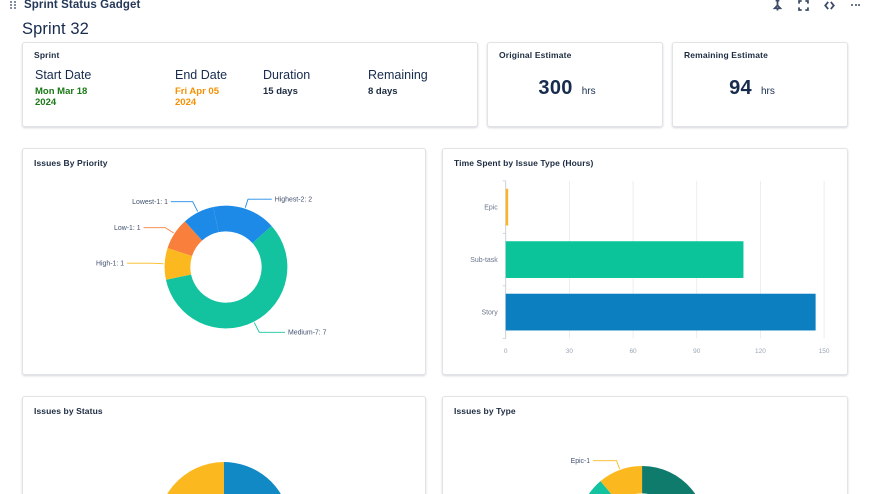 Image resolution: width=870 pixels, height=494 pixels. Describe the element at coordinates (726, 55) in the screenshot. I see `remaining-estimate-label: Remaining Estimate` at that location.